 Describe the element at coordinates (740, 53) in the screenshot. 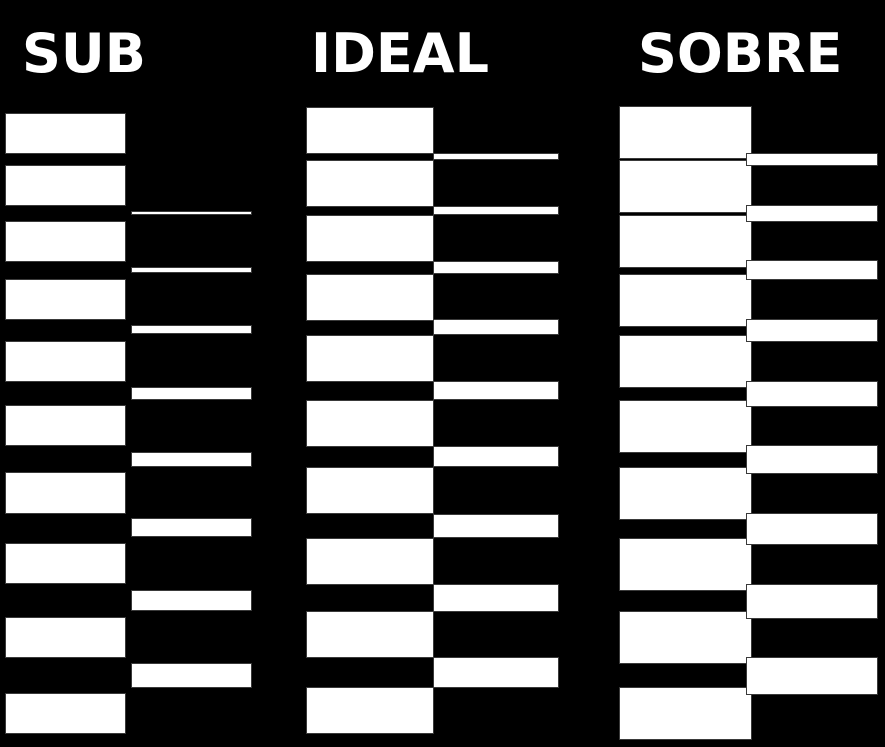

I see `heading-sobre: SOBRE` at that location.